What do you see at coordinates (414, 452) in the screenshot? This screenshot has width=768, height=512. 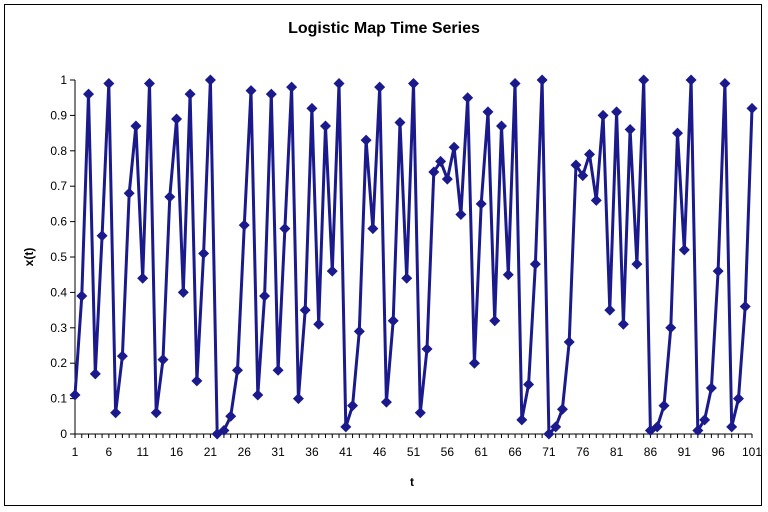 I see `x-tick-label: 51` at bounding box center [414, 452].